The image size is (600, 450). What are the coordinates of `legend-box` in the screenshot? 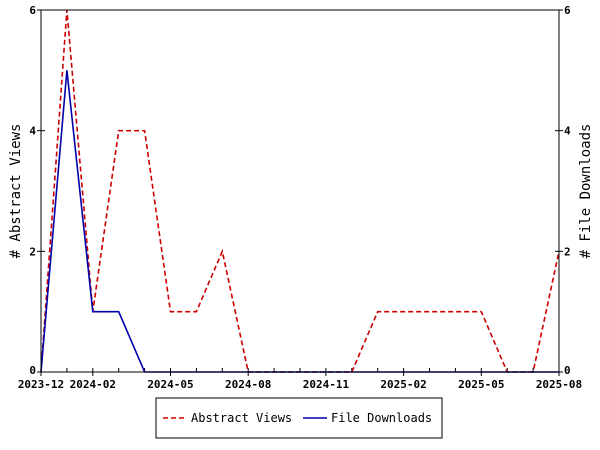 It's located at (299, 418).